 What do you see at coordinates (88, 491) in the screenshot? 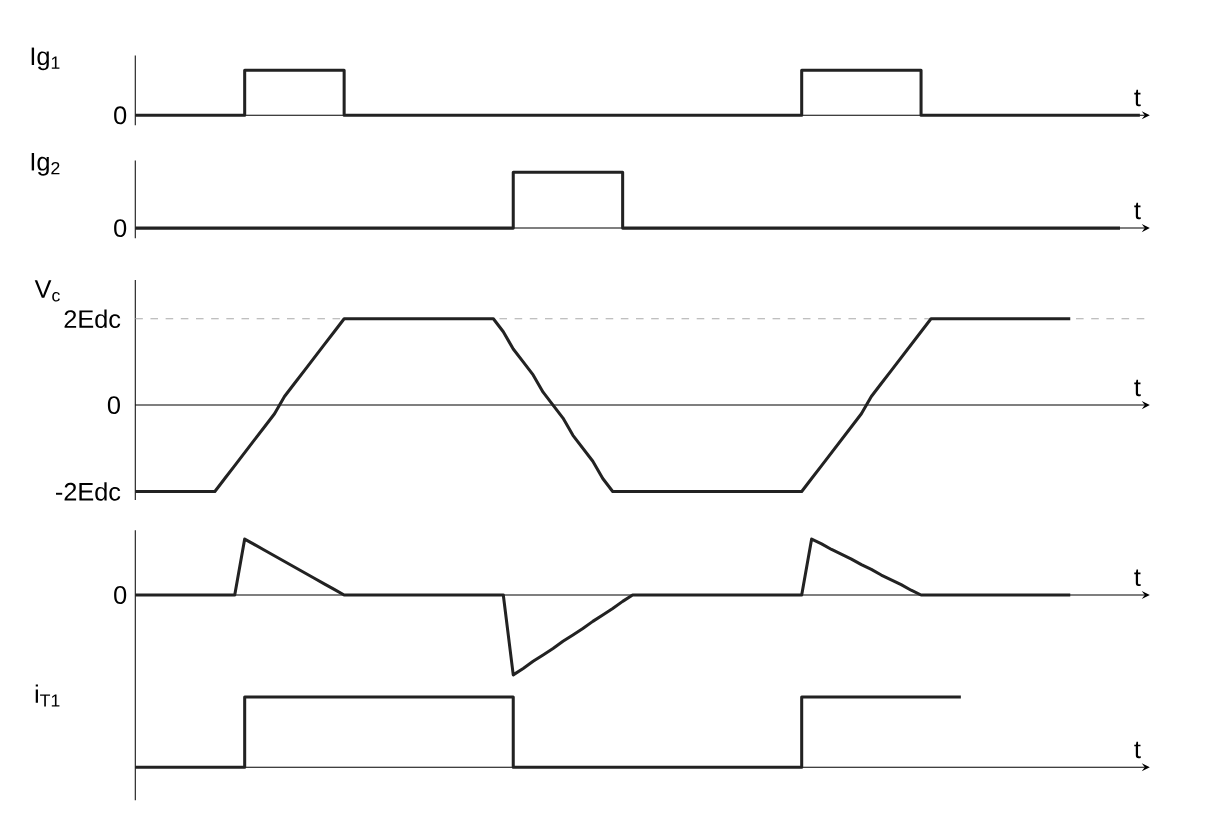
I see `y-tick-label: -2Edc` at bounding box center [88, 491].